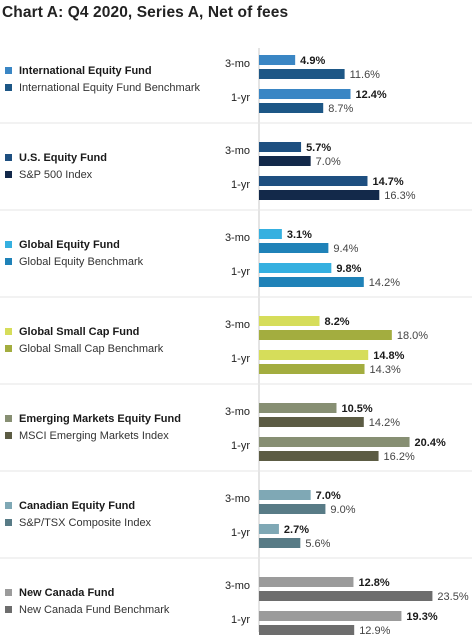  I want to click on data-label: 5.6%, so click(317, 544).